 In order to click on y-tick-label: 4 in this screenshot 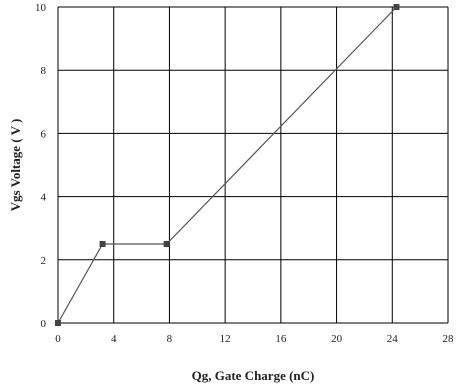, I will do `click(44, 198)`.